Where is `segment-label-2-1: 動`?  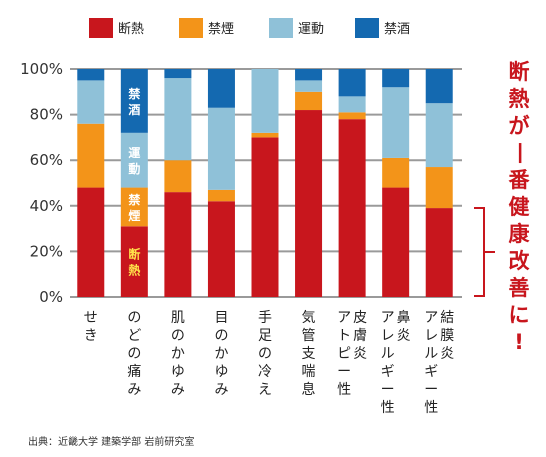
segment-label-2-1: 動 is located at coordinates (134, 168).